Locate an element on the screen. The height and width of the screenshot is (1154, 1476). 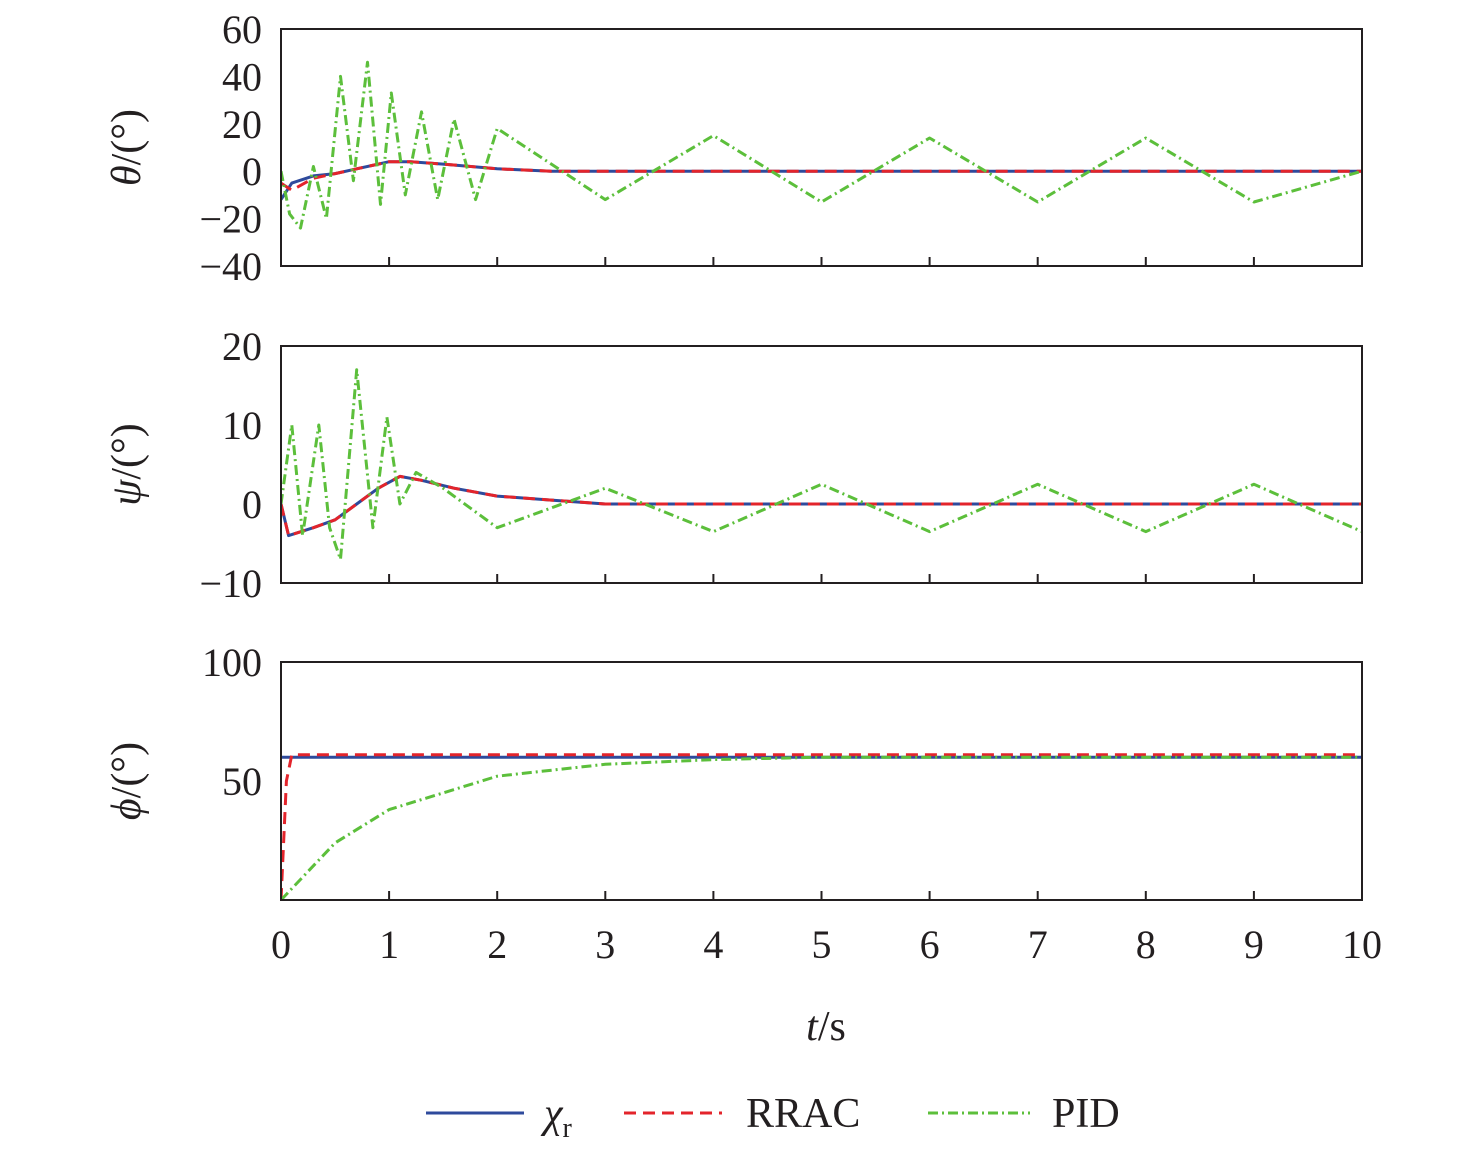
x-tick-label: 5 is located at coordinates (822, 944).